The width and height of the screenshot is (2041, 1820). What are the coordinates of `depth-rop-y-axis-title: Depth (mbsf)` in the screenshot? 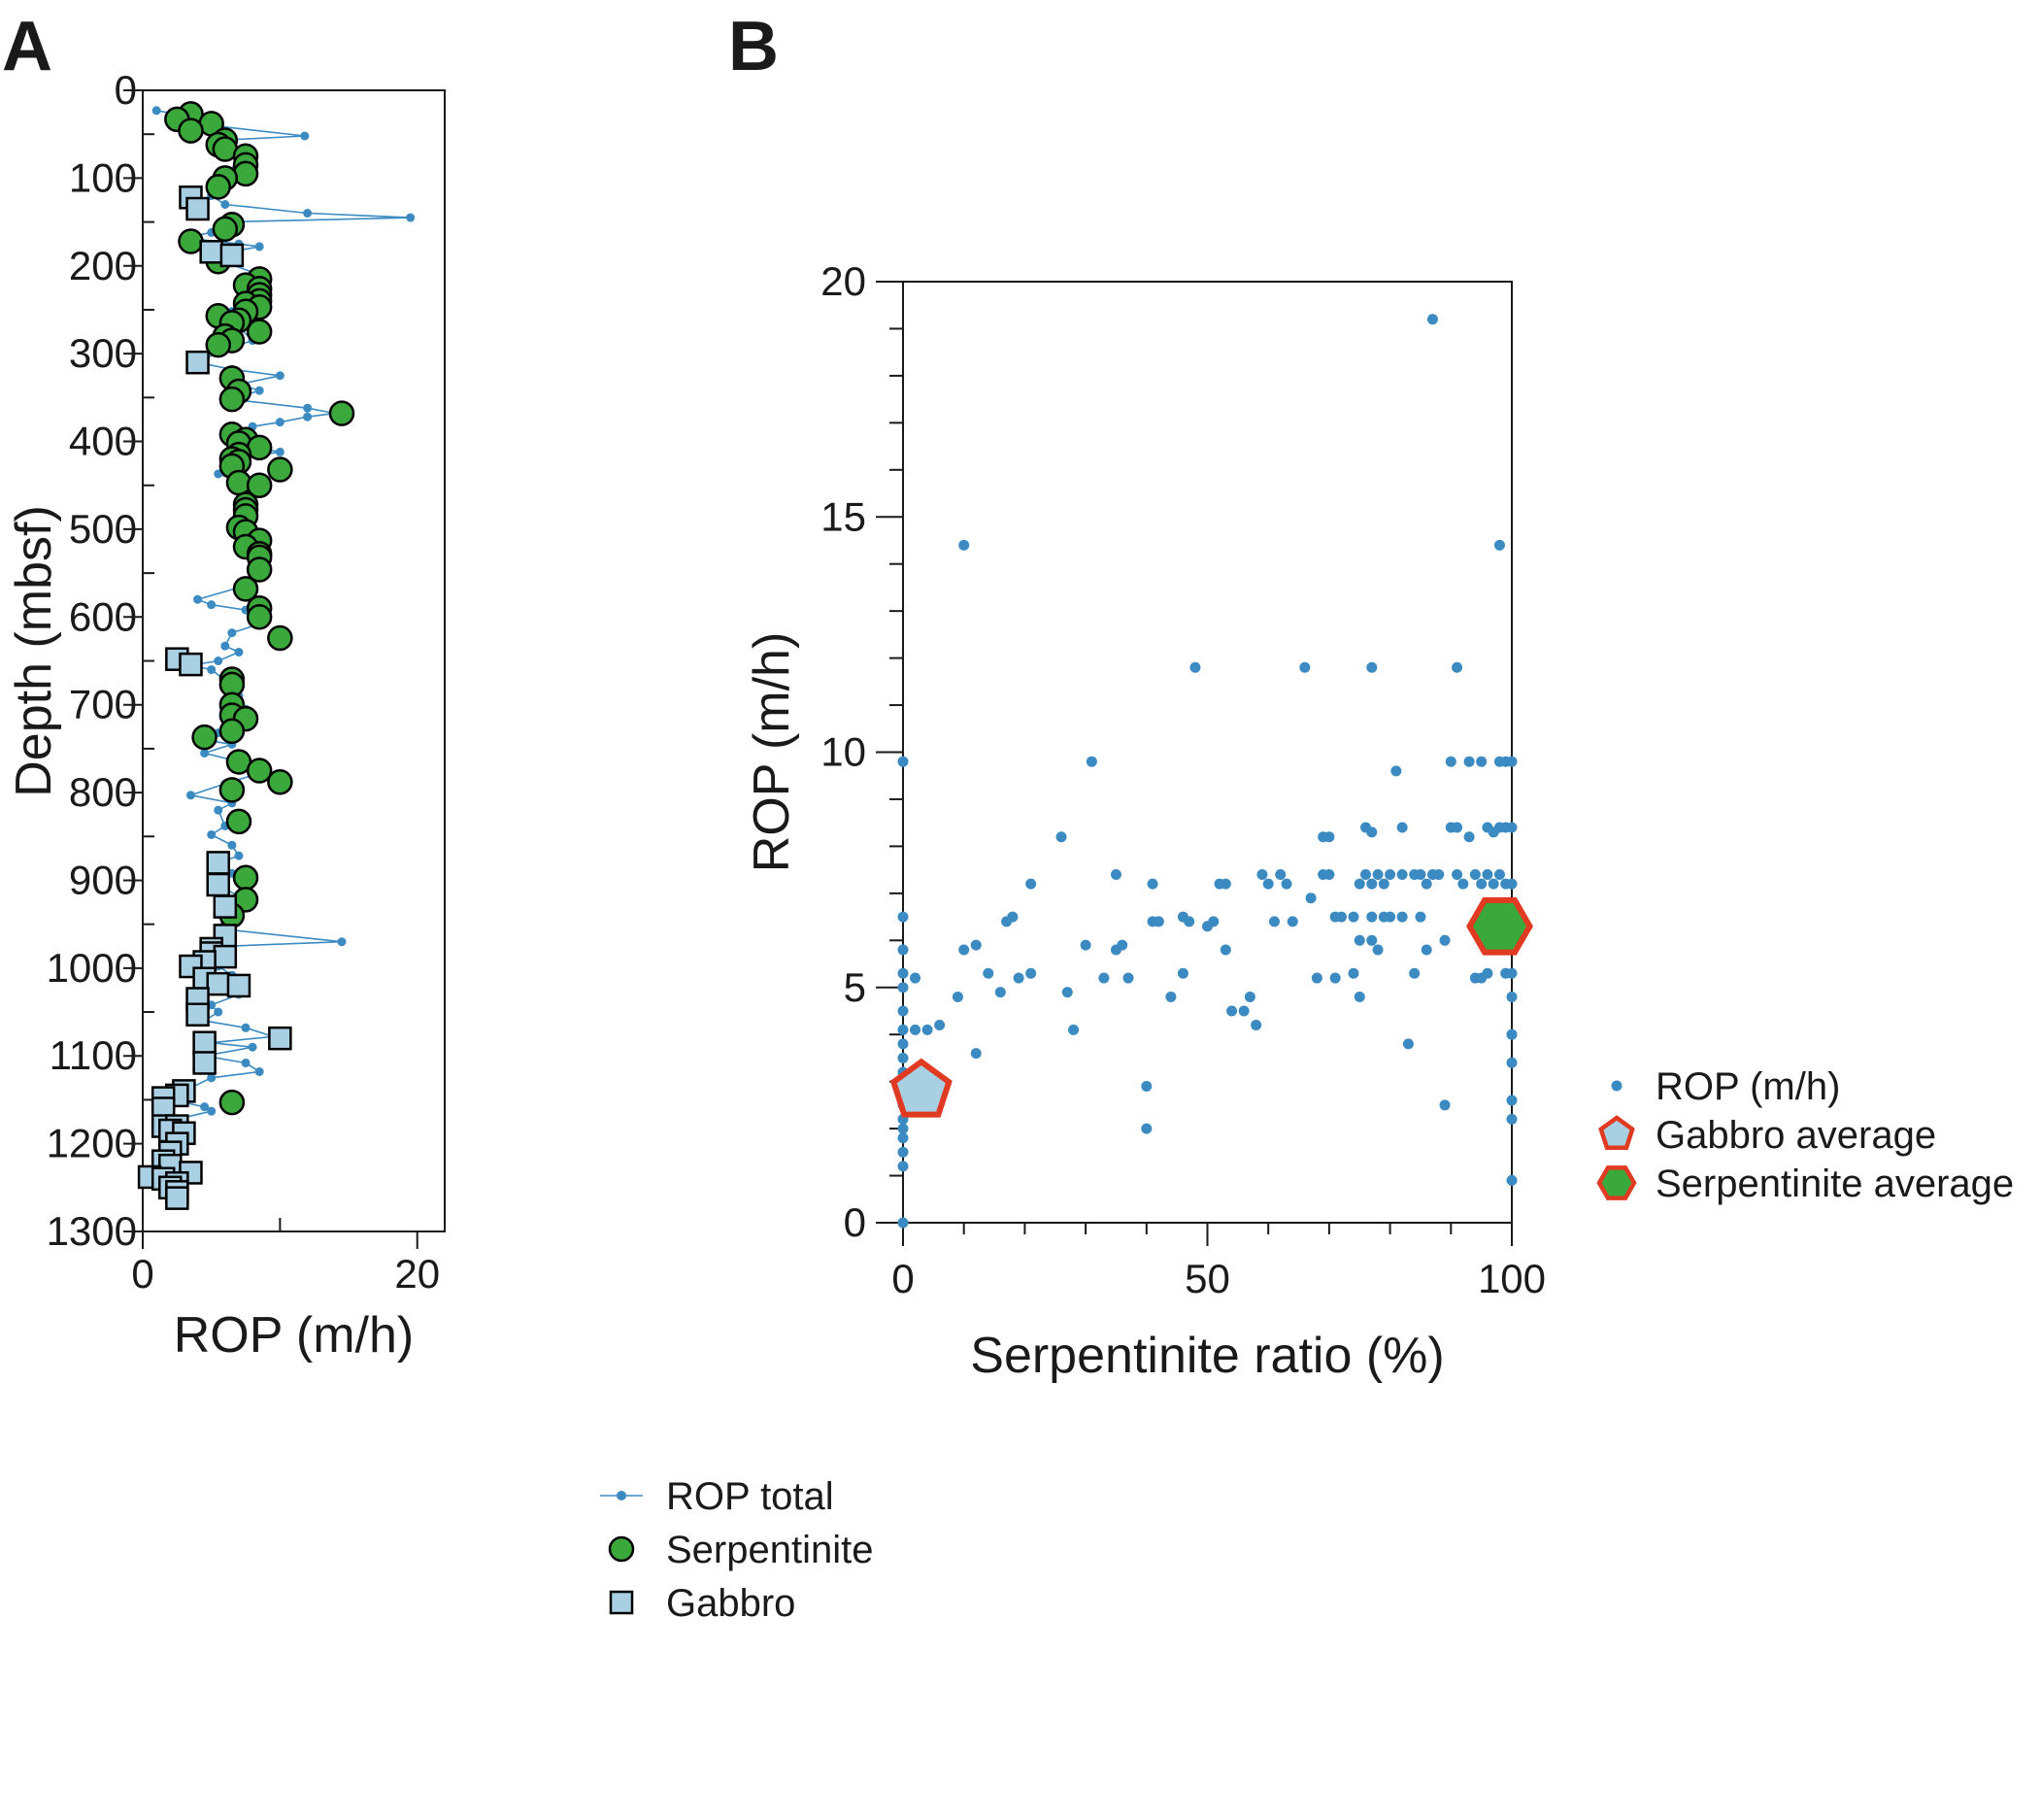 It's located at (34, 651).